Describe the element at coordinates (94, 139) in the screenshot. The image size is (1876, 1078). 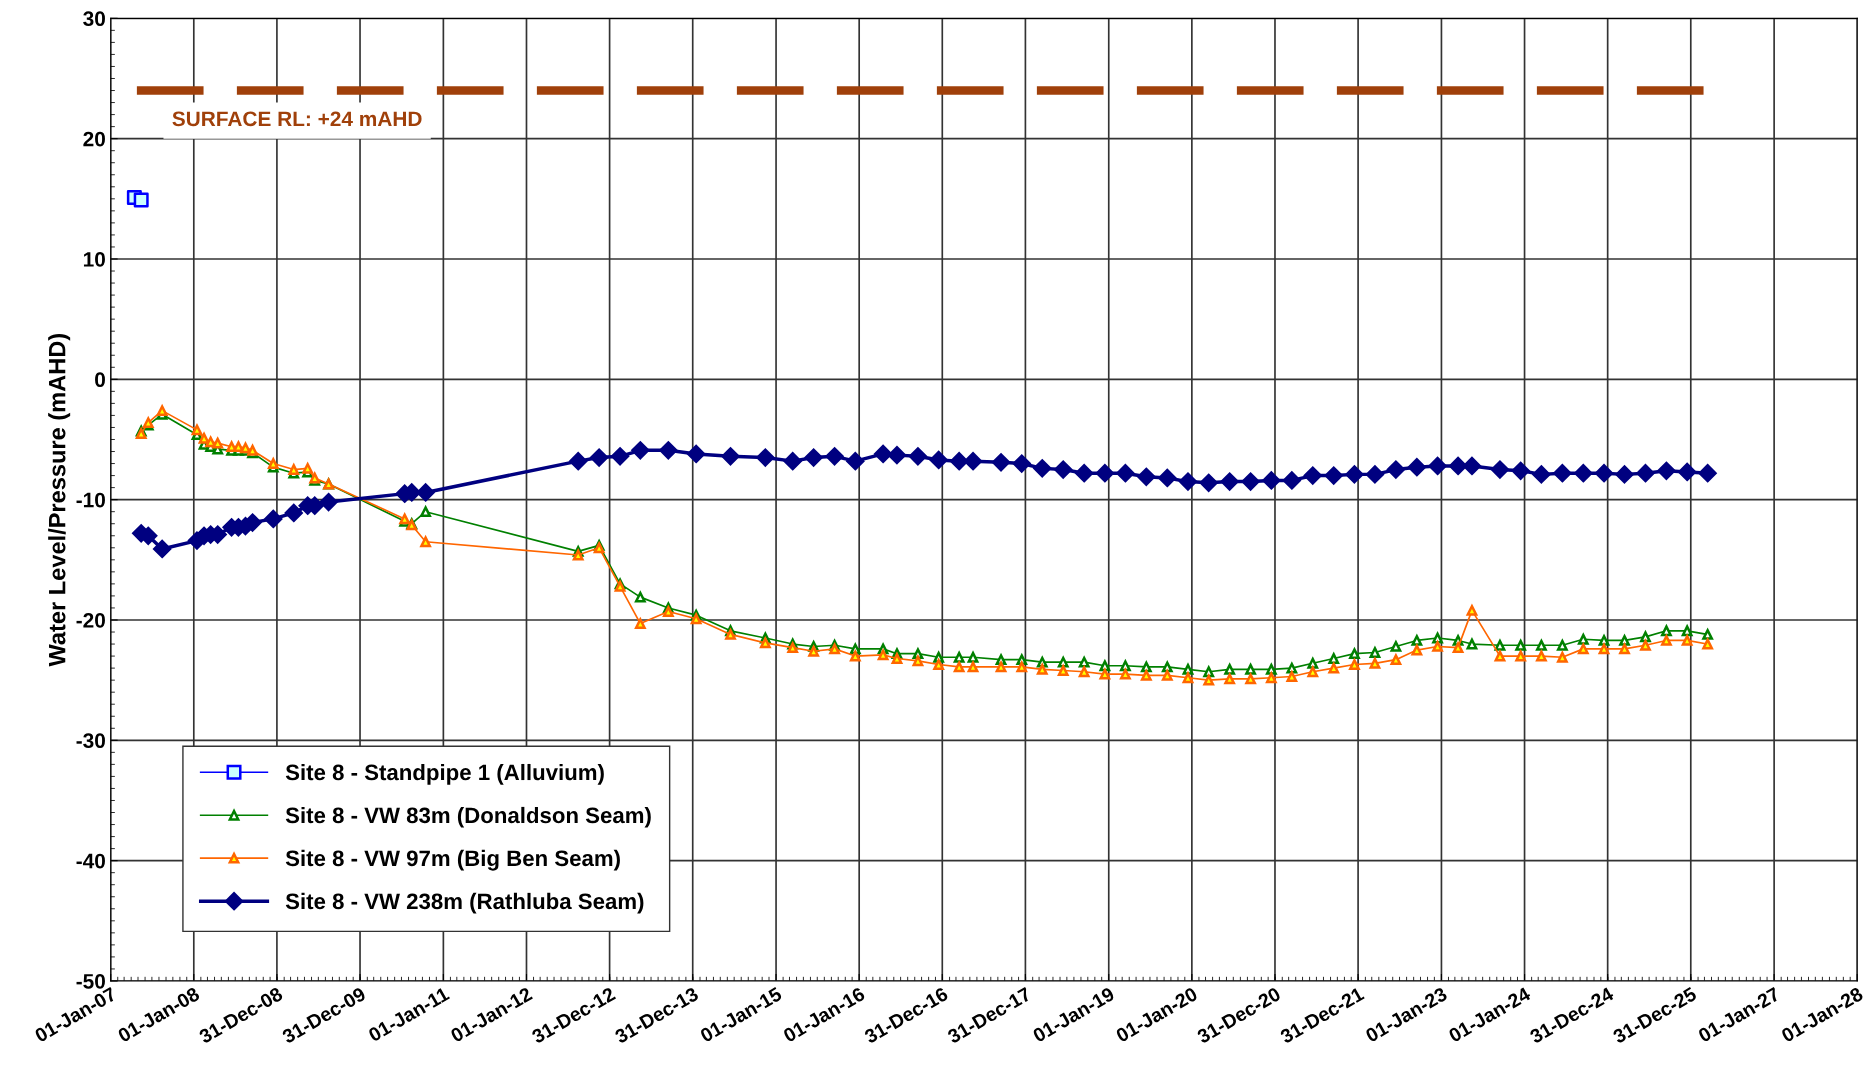
I see `y-tick-label: 20` at that location.